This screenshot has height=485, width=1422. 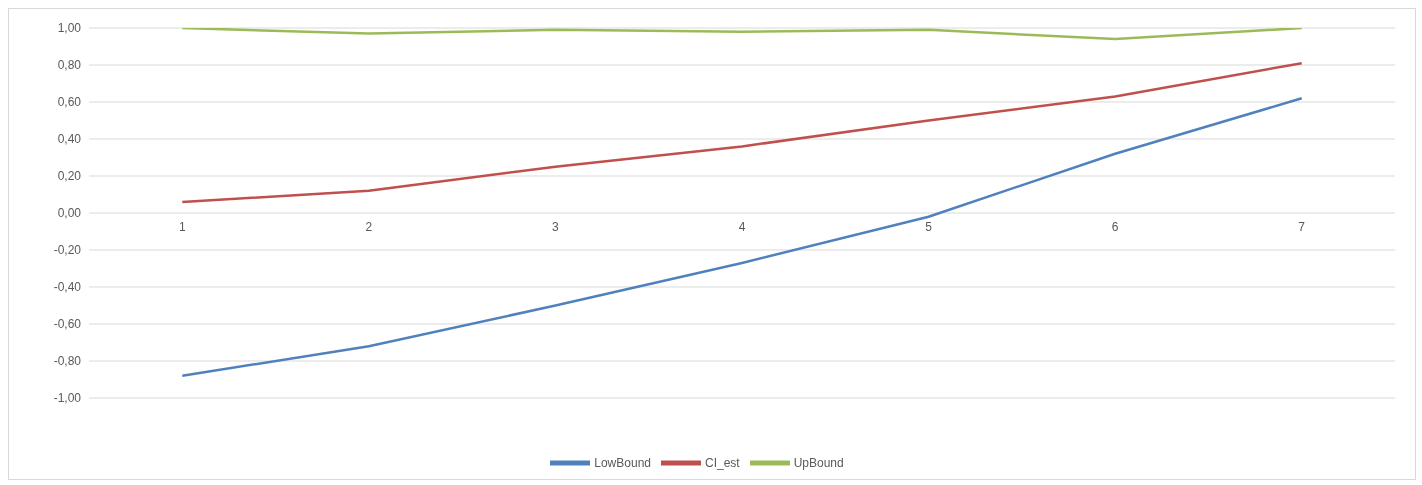 I want to click on y-tick-label: 1,00, so click(x=69, y=28).